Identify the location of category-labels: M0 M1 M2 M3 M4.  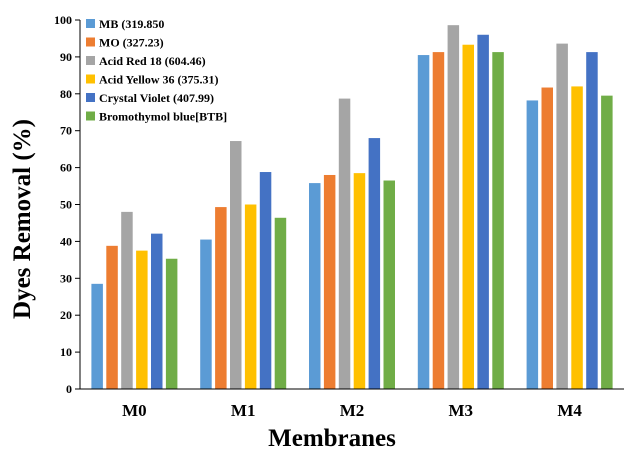
(352, 410).